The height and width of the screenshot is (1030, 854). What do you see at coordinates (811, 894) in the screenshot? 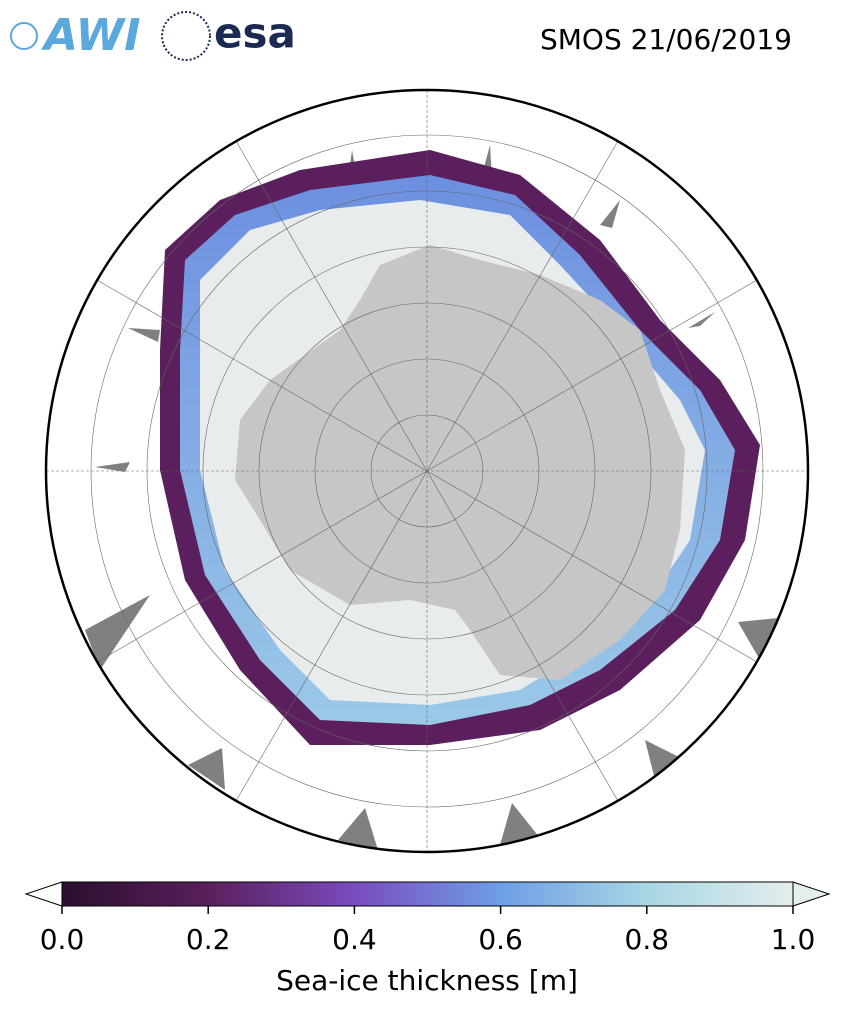
I see `colorbar-extend-high` at bounding box center [811, 894].